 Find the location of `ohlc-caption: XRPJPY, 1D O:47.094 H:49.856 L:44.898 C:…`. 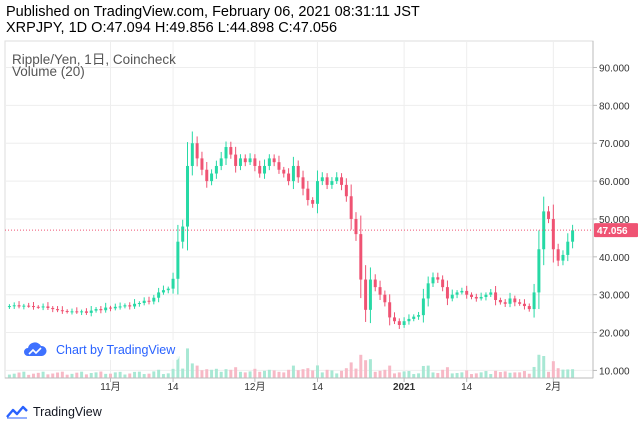

ohlc-caption: XRPJPY, 1D O:47.094 H:49.856 L:44.898 C:… is located at coordinates (172, 28).